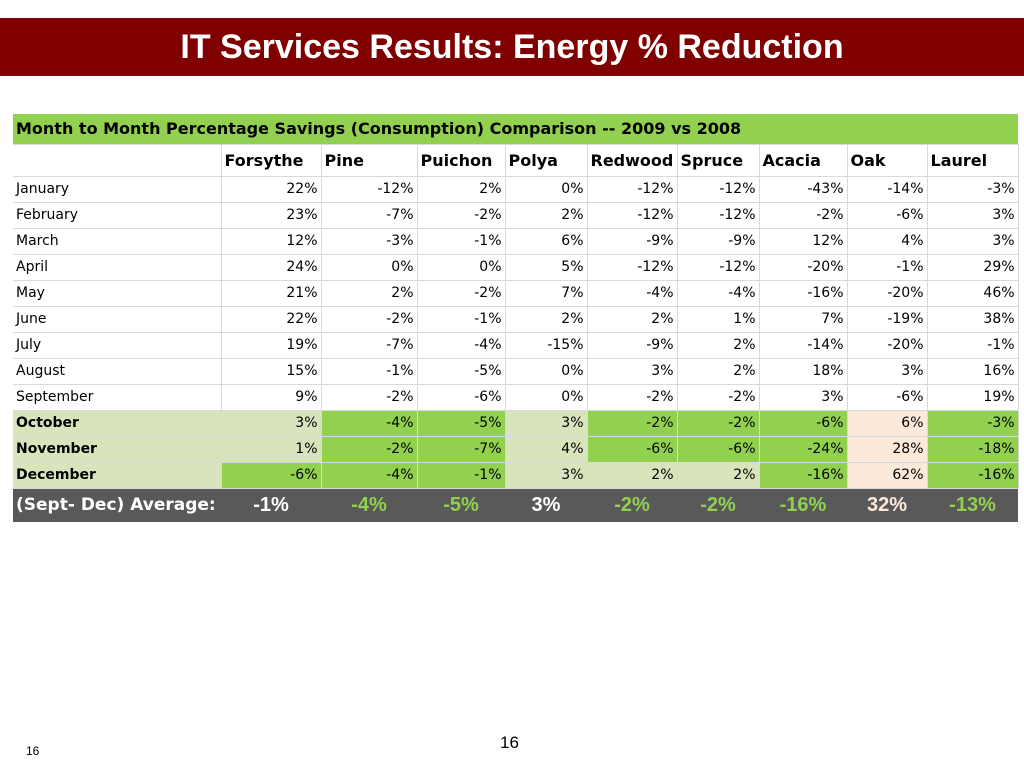  Describe the element at coordinates (117, 423) in the screenshot. I see `row-label-october: October` at that location.